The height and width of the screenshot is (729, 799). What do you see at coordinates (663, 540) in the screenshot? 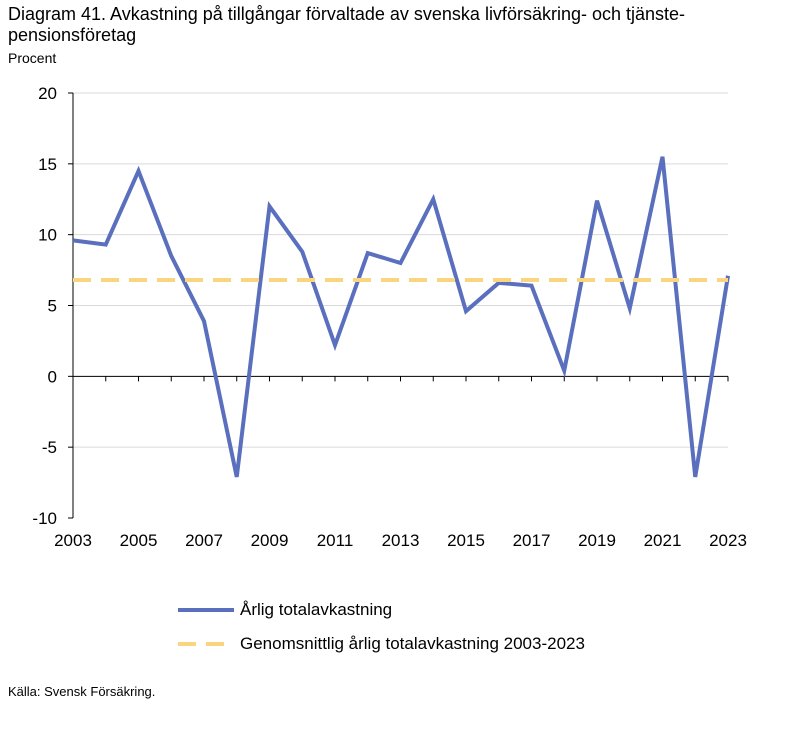
I see `x-tick-label: 2021` at bounding box center [663, 540].